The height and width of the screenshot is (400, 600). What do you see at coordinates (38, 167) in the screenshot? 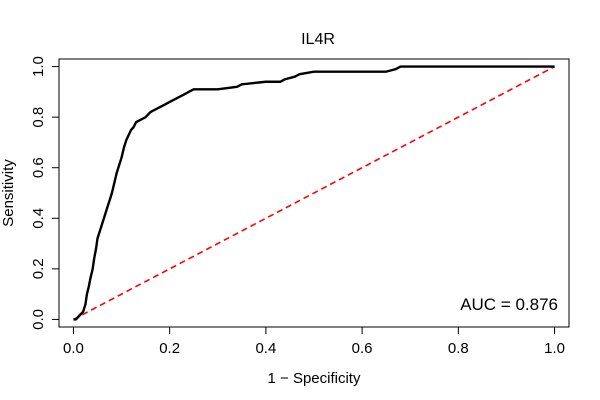
I see `y-tick-label: 0.6` at bounding box center [38, 167].